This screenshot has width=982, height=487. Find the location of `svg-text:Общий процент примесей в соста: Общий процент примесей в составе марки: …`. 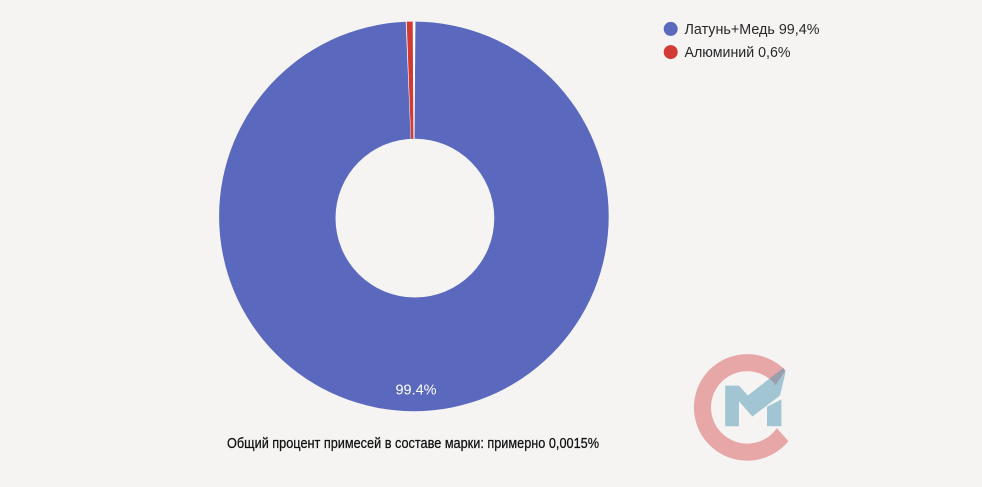

svg-text:Общий процент примесей в соста: Общий процент примесей в составе марки: … is located at coordinates (413, 444).